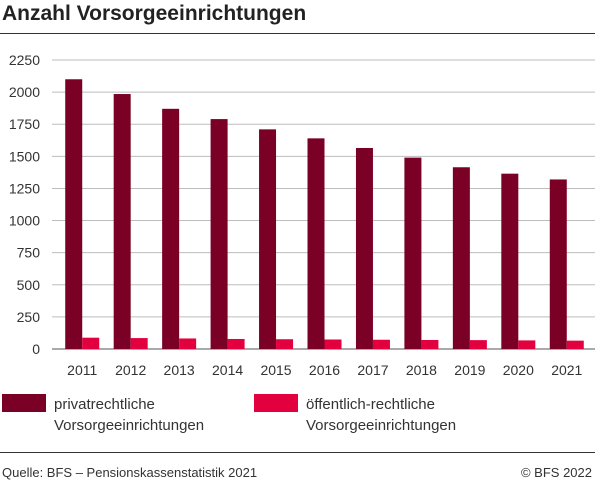 This screenshot has width=595, height=483. I want to click on footer-rule, so click(297, 452).